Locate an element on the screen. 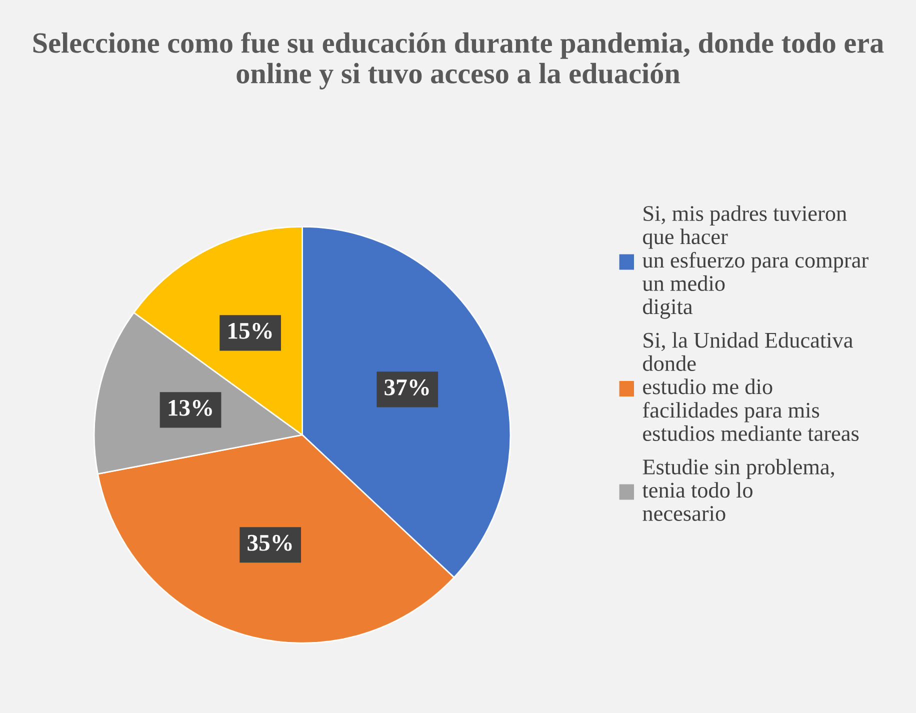  legend-label: Si, la Unidad Educativa donde estudio me dio facilidades para mis estudios mediante tareas is located at coordinates (750, 387).